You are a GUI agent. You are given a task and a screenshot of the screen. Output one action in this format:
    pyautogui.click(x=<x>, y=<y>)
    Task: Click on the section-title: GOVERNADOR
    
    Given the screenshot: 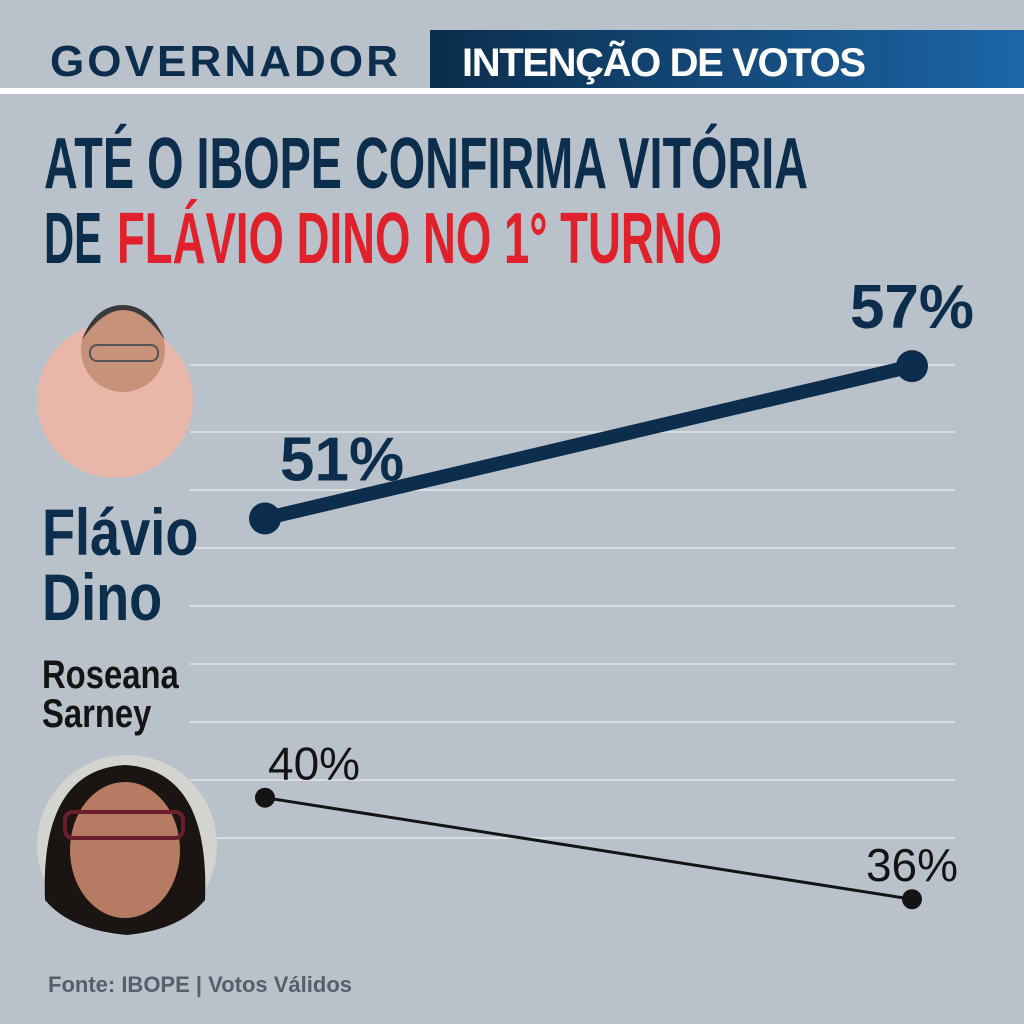 What is the action you would take?
    pyautogui.click(x=224, y=61)
    